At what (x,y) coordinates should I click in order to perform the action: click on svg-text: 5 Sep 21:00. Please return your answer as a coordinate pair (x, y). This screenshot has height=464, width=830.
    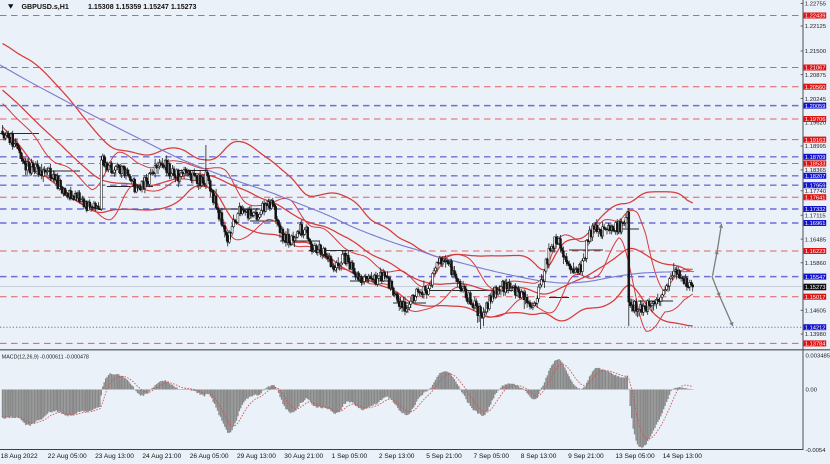
    Looking at the image, I should click on (444, 456).